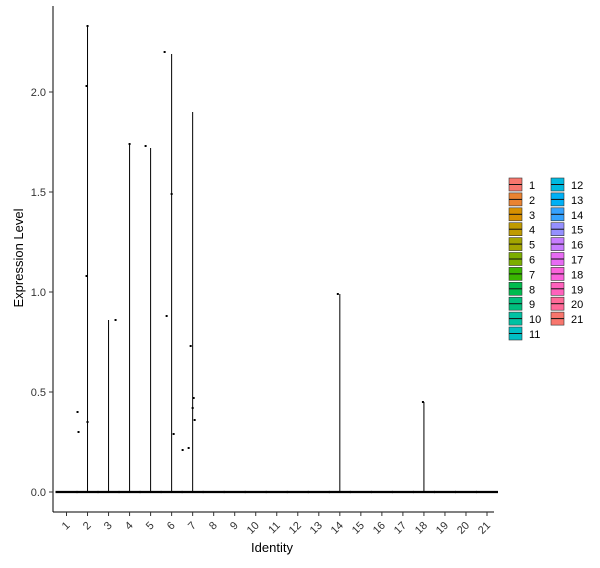 The height and width of the screenshot is (568, 600). I want to click on legend-label: 13, so click(577, 201).